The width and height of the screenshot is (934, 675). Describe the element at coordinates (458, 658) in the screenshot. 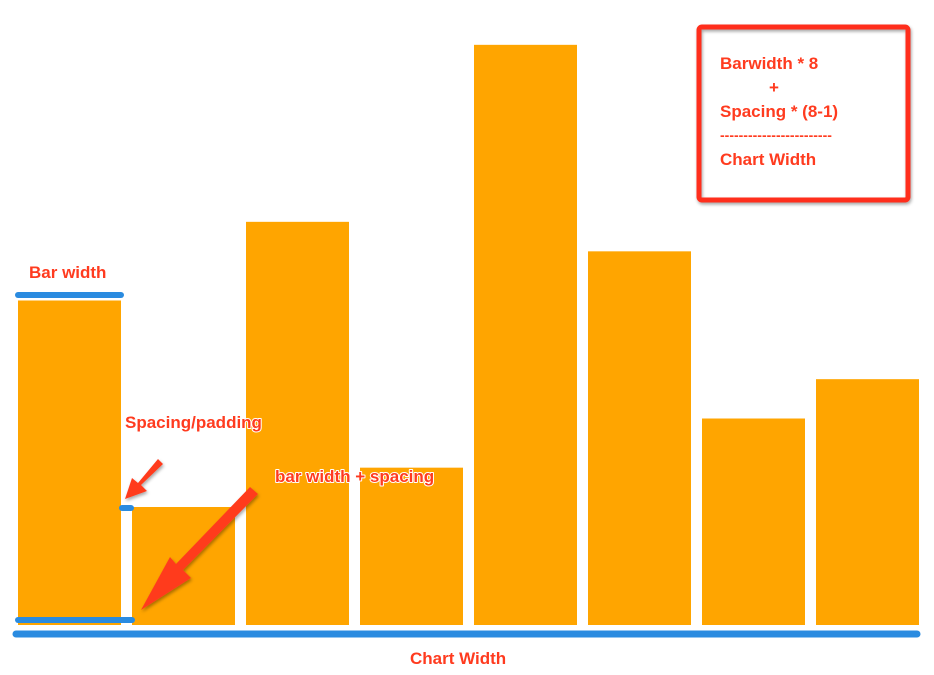

I see `chart-width-label: Chart Width` at that location.